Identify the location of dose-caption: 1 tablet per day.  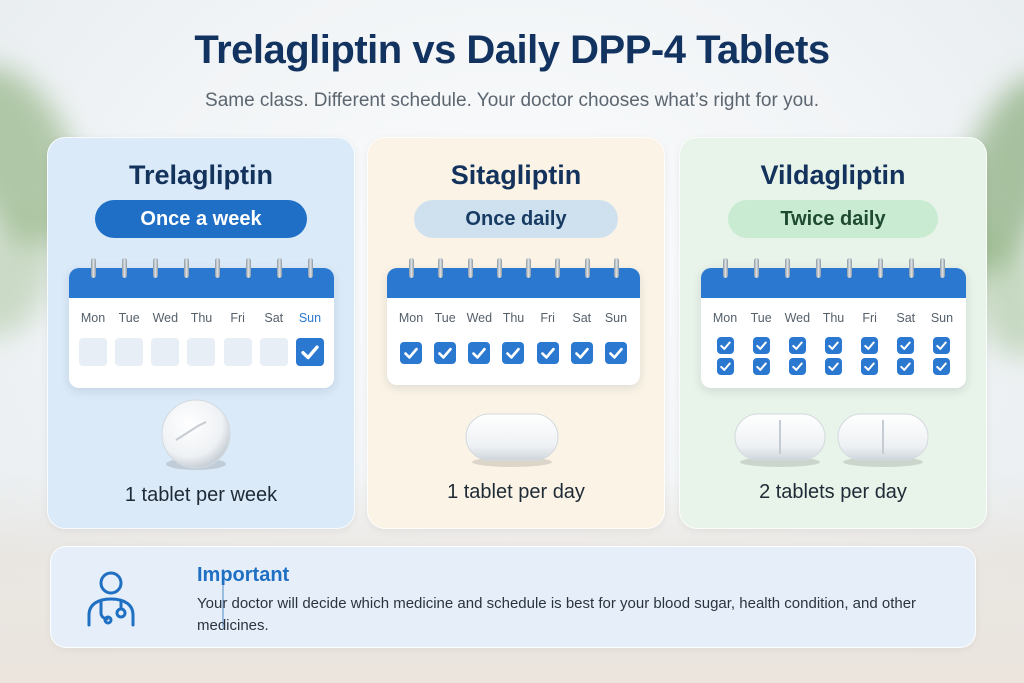
(516, 492).